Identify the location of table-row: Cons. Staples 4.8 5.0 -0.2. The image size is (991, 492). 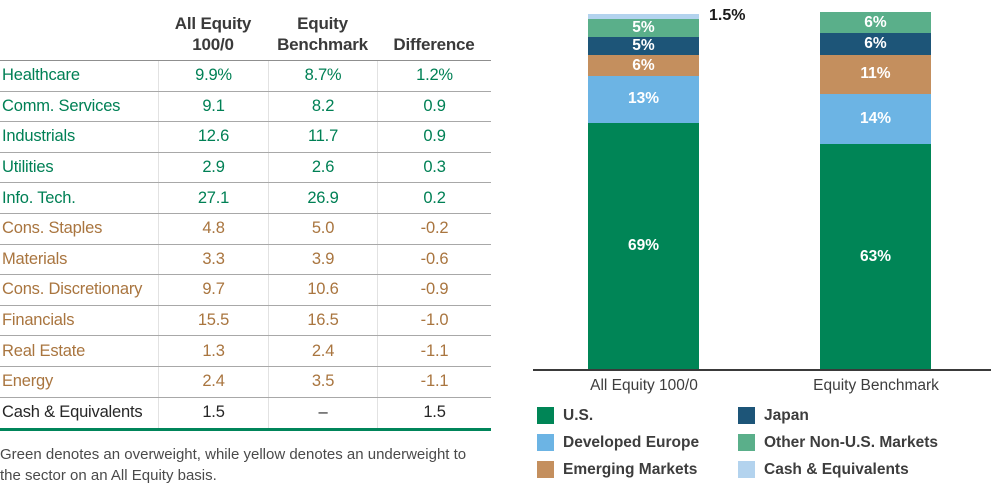
(245, 229).